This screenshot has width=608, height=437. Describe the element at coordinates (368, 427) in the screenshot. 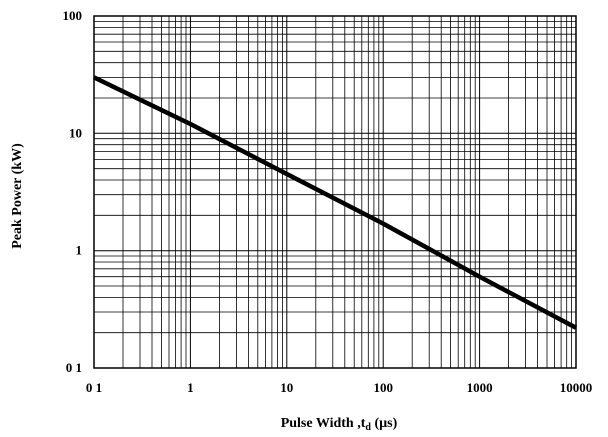

I see `x-axis-title-subscript: d` at that location.